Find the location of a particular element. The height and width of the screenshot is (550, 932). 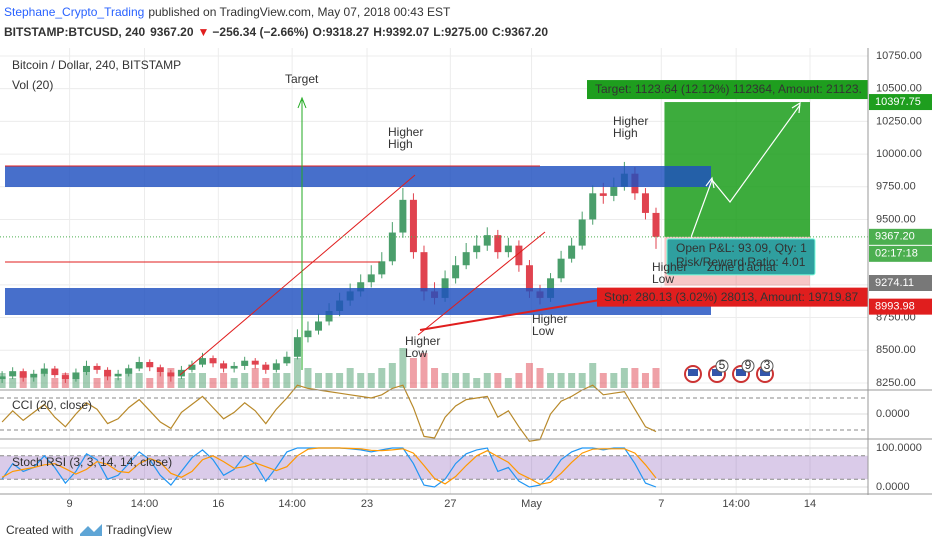

change-arrow: ▼ is located at coordinates (204, 32).